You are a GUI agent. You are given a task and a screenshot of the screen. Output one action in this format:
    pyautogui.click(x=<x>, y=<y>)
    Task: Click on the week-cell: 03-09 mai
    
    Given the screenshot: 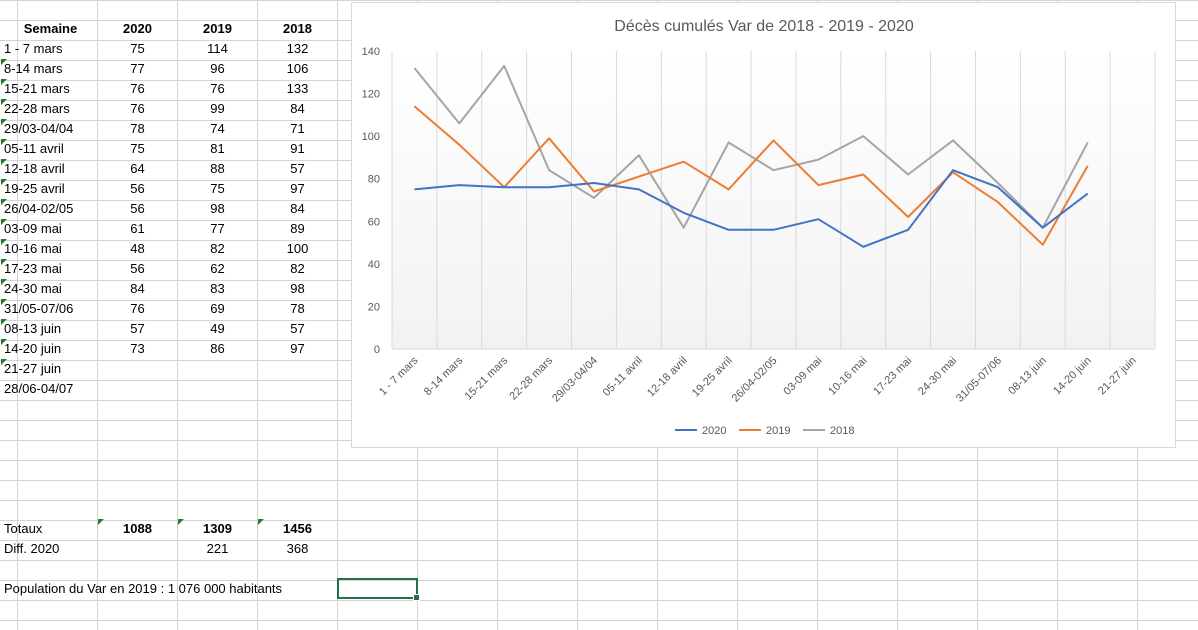 What is the action you would take?
    pyautogui.click(x=49, y=229)
    